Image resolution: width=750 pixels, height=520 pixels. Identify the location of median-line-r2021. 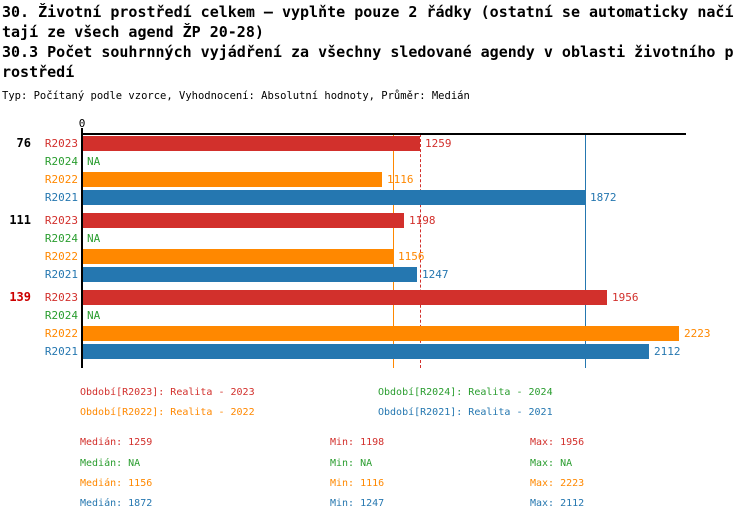
(585, 251).